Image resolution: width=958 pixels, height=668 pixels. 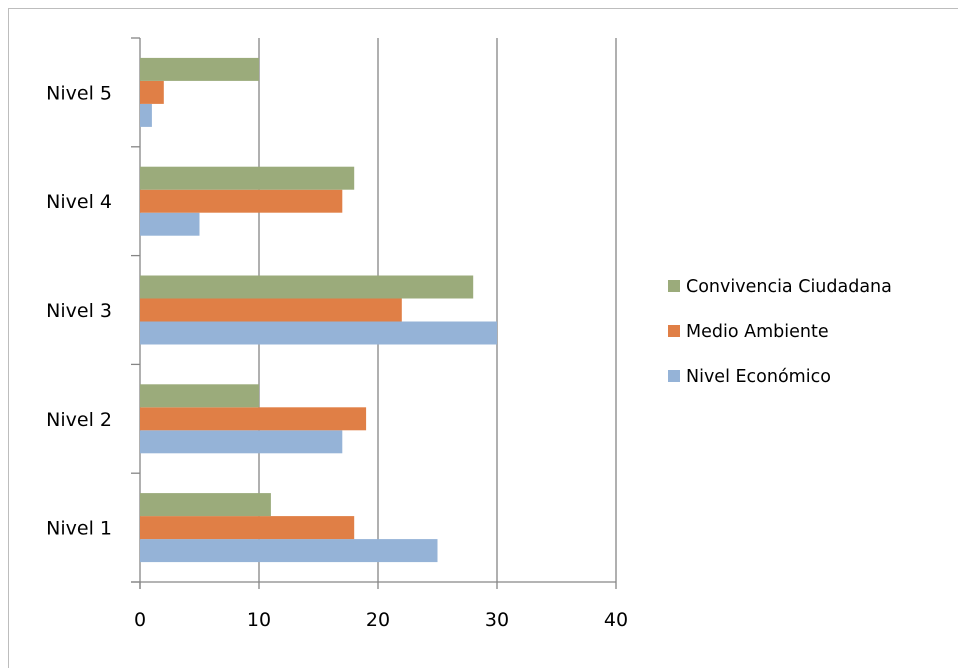 I want to click on legend-label: Nivel Económico, so click(x=758, y=377).